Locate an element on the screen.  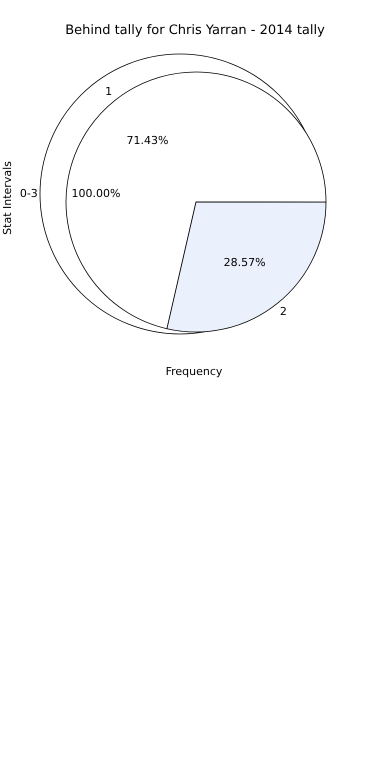
text: Frequency is located at coordinates (194, 371).